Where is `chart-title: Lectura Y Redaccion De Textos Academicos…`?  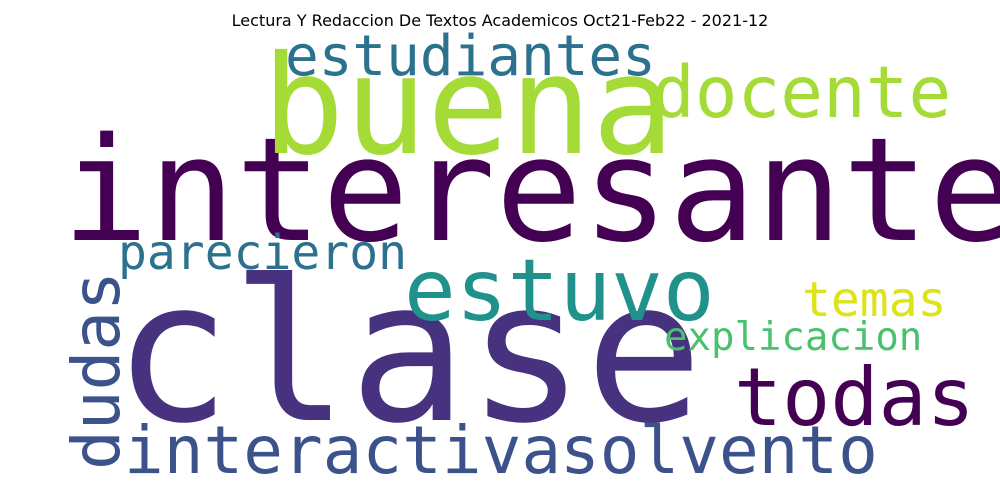
chart-title: Lectura Y Redaccion De Textos Academicos… is located at coordinates (500, 20).